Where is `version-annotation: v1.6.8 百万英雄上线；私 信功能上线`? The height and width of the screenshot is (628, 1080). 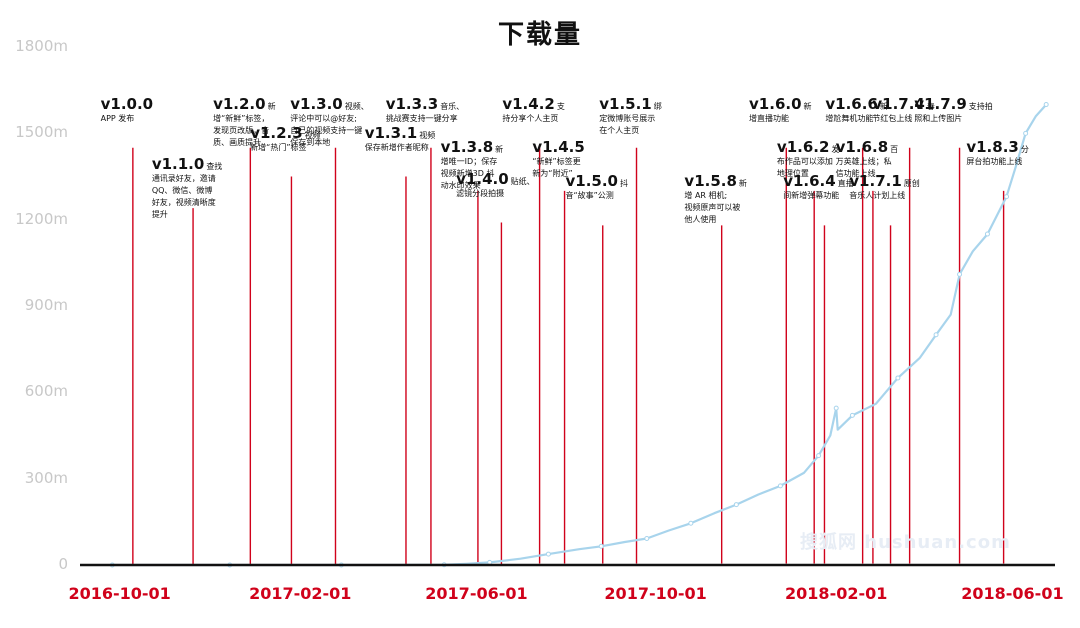
version-annotation: v1.6.8 百万英雄上线；私 信功能上线 is located at coordinates (867, 158).